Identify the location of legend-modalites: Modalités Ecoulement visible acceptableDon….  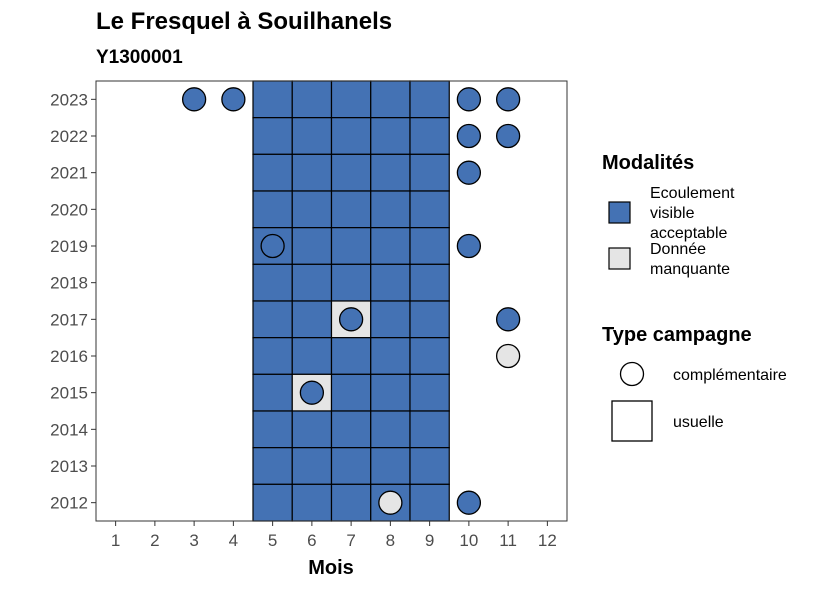
(668, 215).